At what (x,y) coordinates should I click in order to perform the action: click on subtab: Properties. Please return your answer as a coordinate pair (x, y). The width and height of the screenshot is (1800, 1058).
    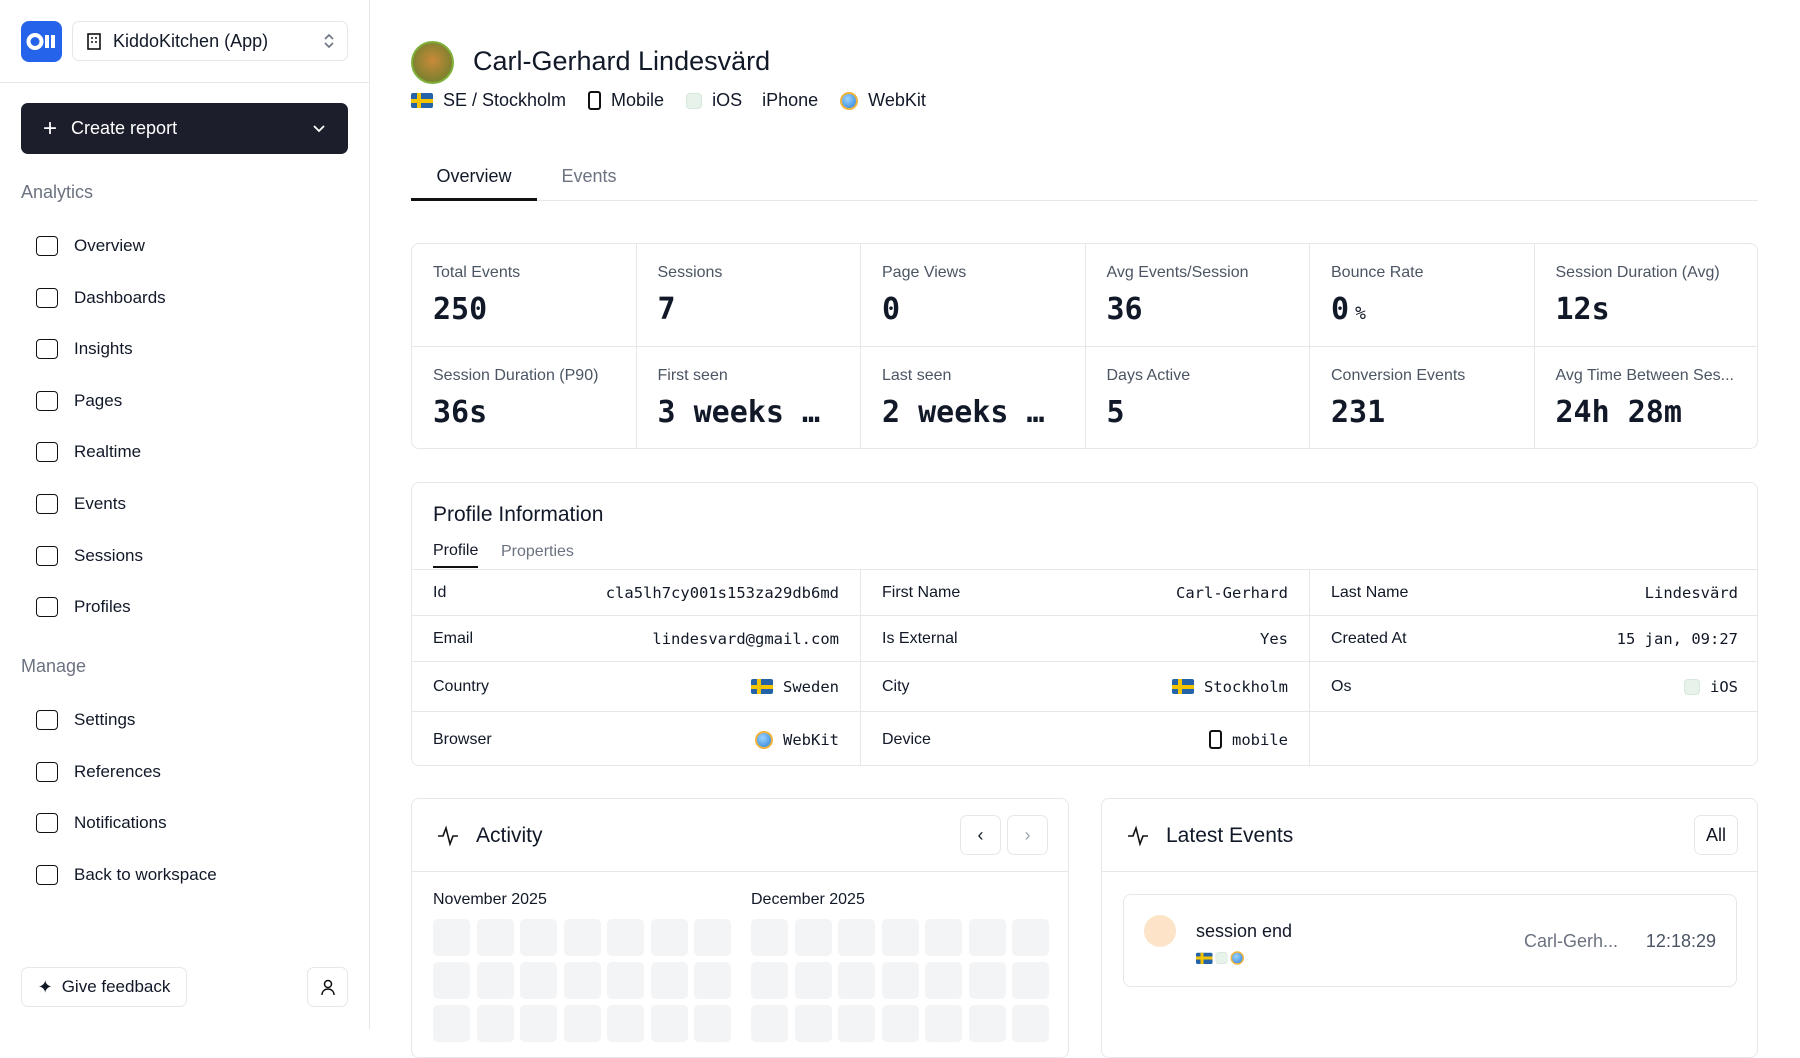
    Looking at the image, I should click on (537, 551).